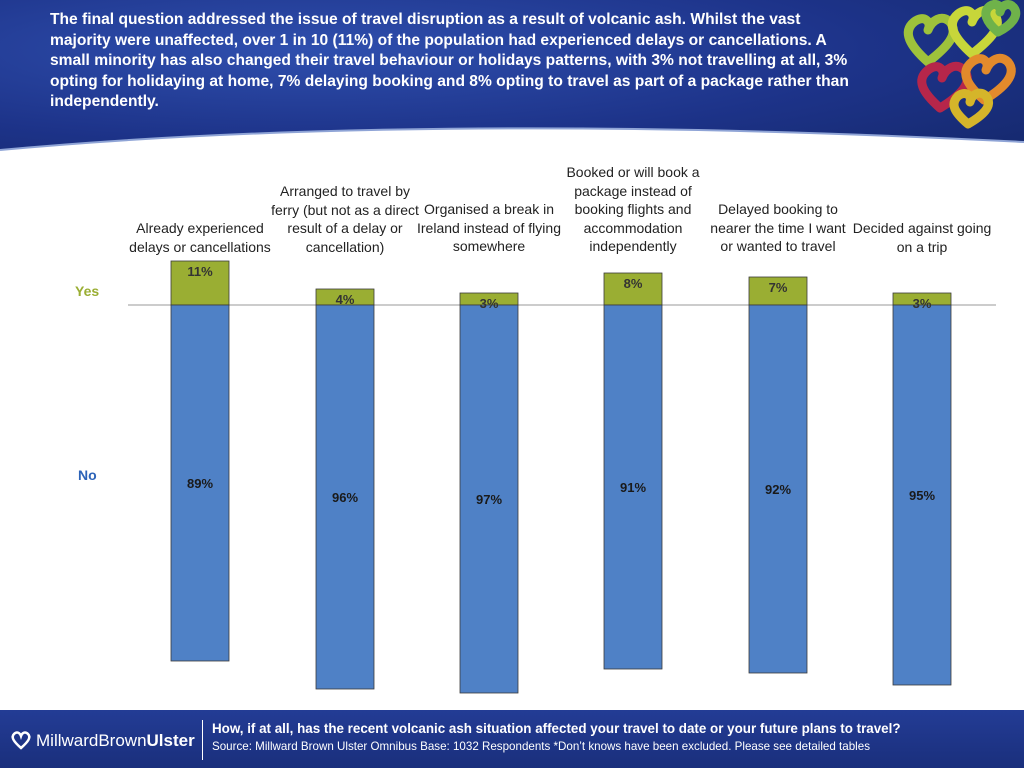 This screenshot has width=1024, height=768. Describe the element at coordinates (67, 740) in the screenshot. I see `brand-millward: Millward` at that location.